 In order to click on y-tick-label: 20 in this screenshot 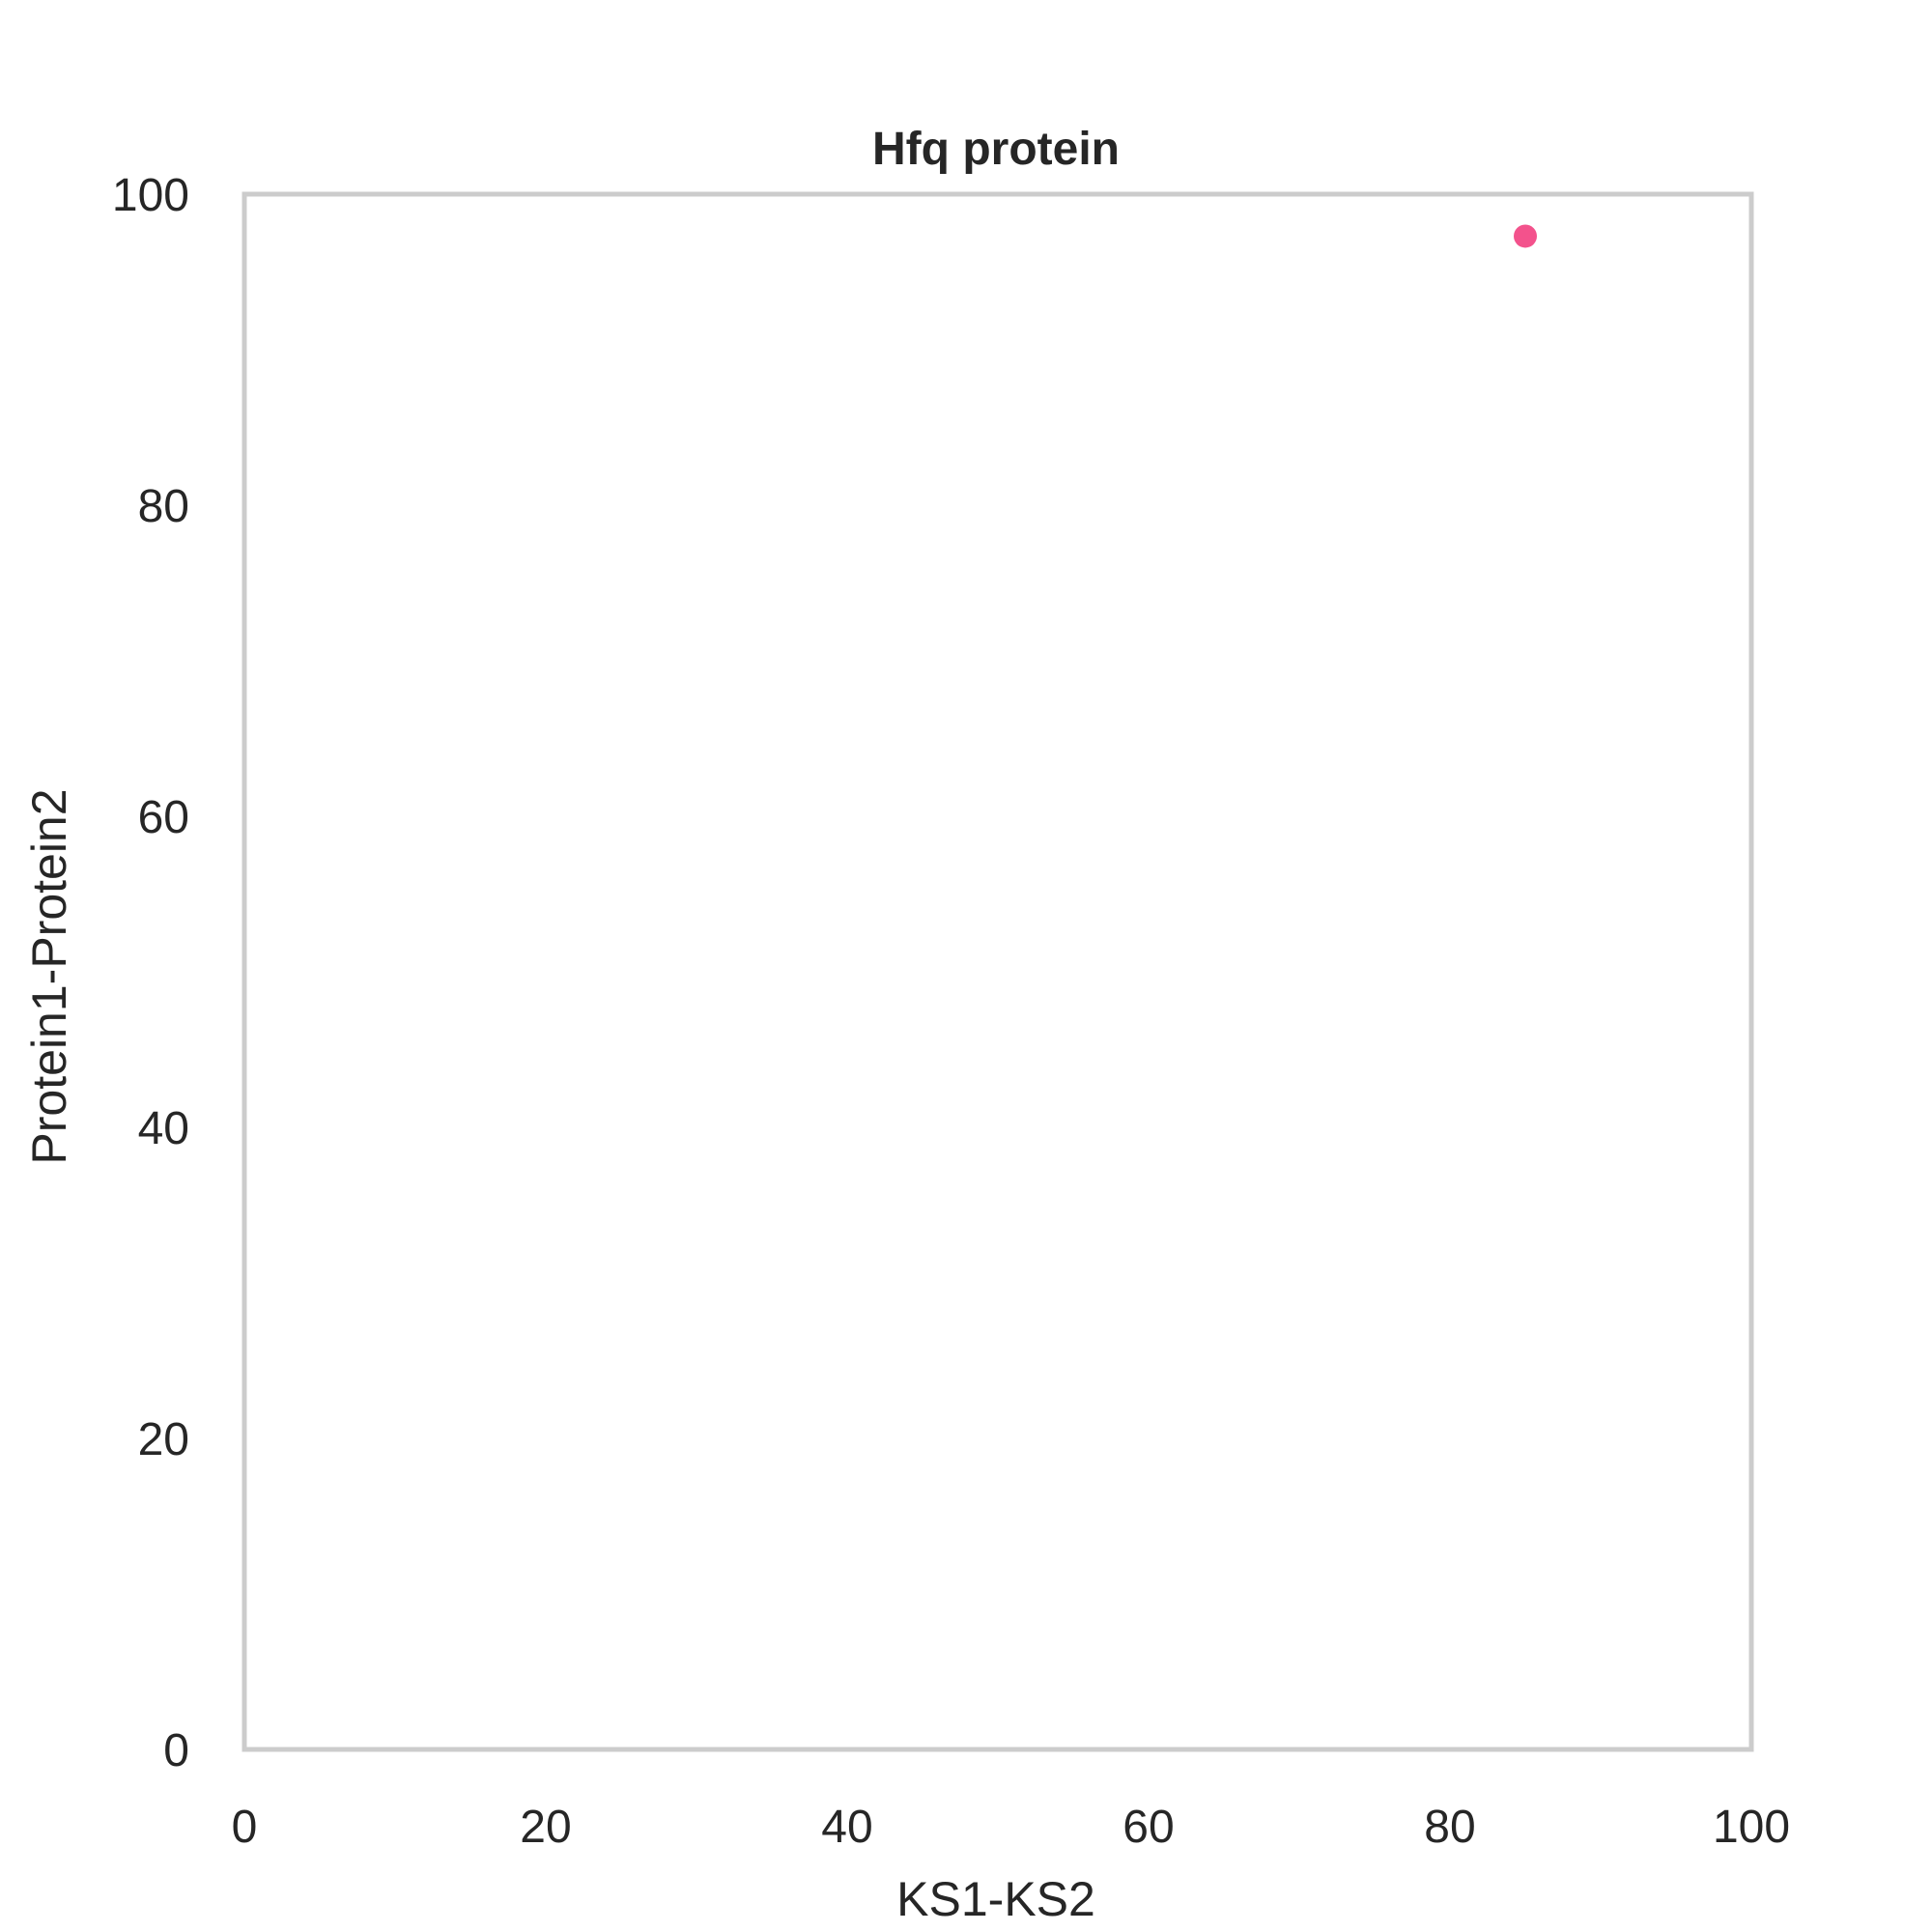, I will do `click(163, 1439)`.